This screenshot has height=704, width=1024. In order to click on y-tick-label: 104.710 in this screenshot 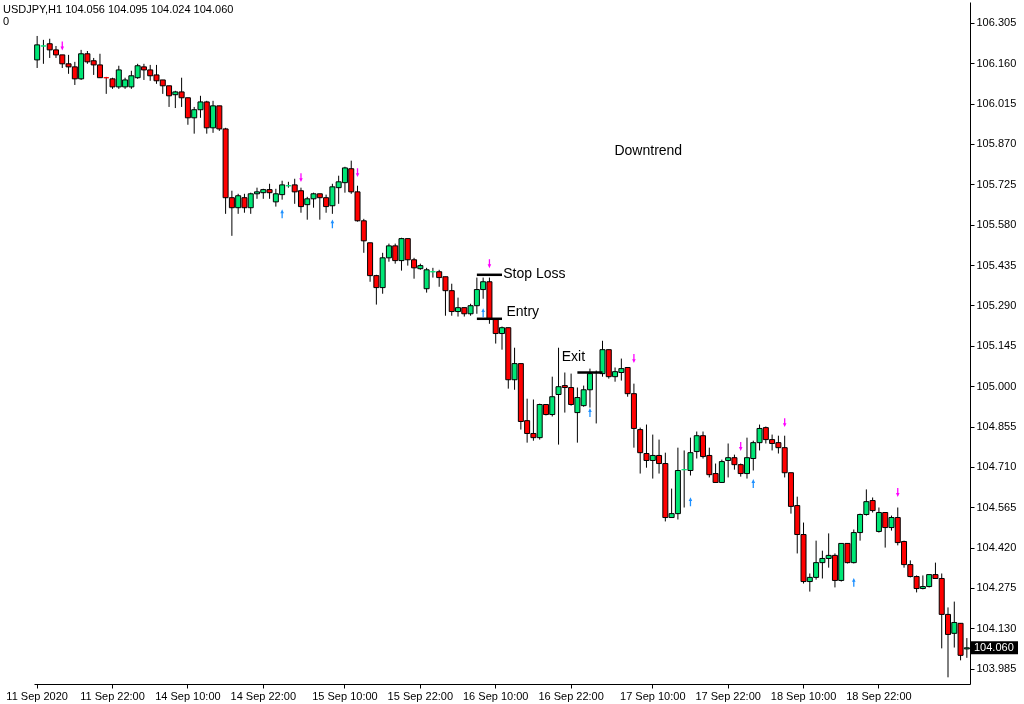, I will do `click(996, 466)`.